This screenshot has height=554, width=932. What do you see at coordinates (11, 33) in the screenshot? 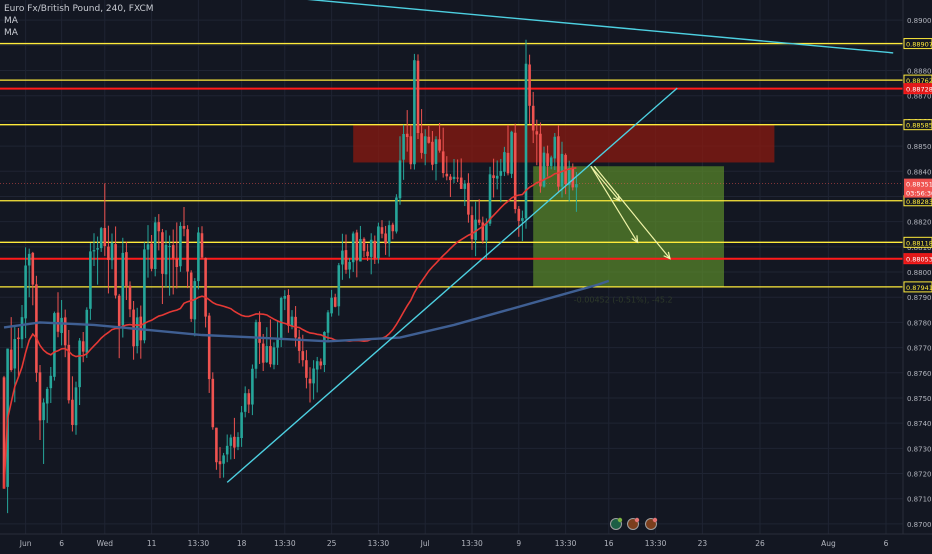
I see `indicator-ma-slow: MA` at bounding box center [11, 33].